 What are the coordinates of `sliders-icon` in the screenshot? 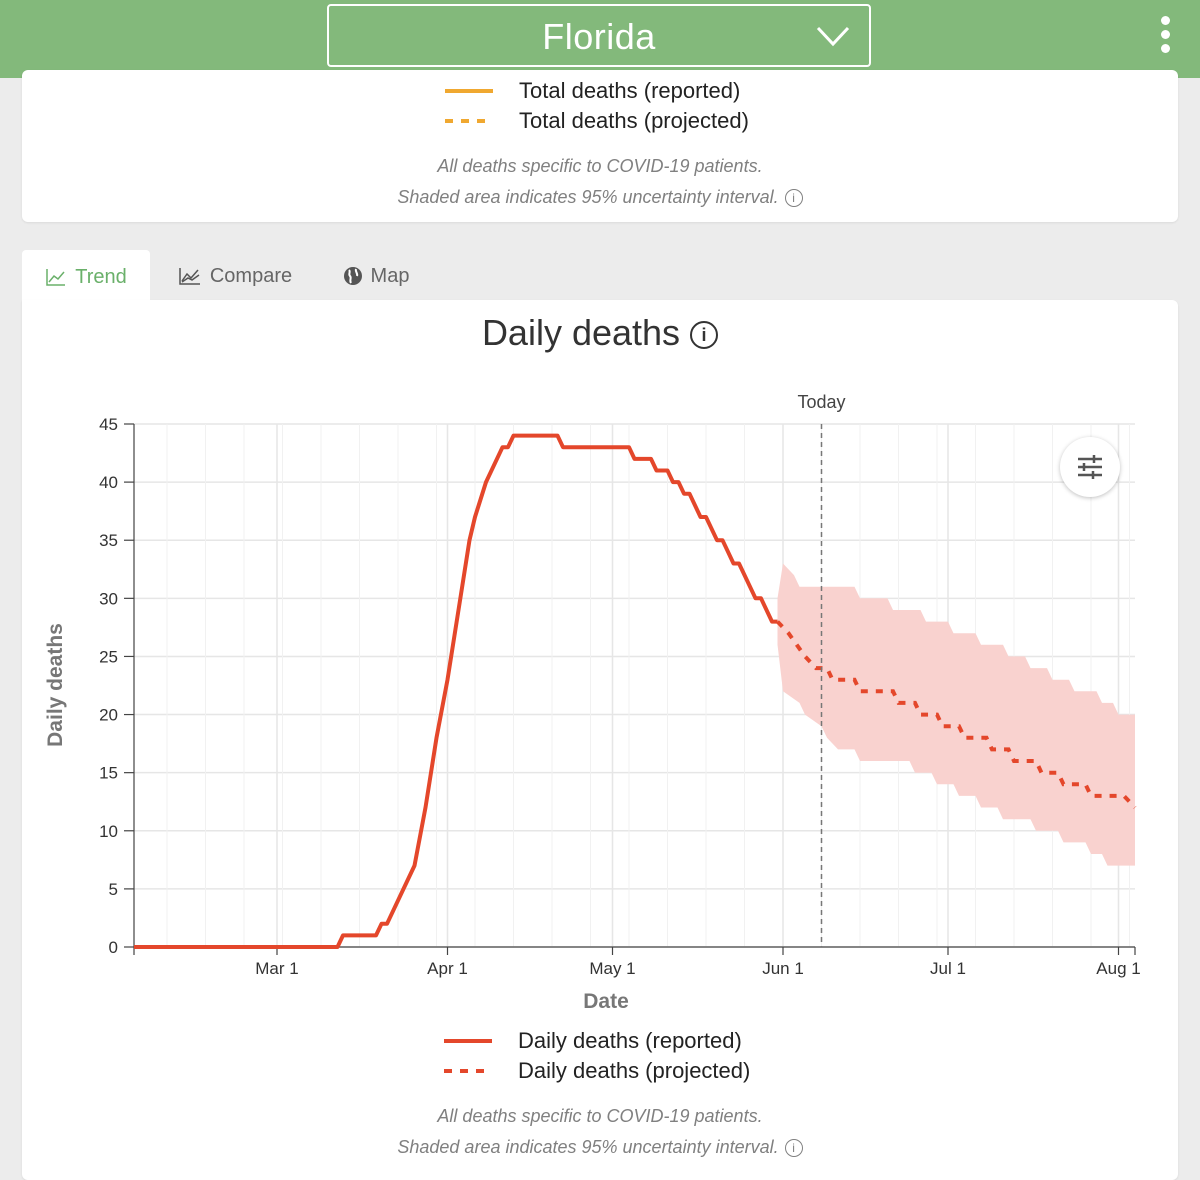 It's located at (1090, 467).